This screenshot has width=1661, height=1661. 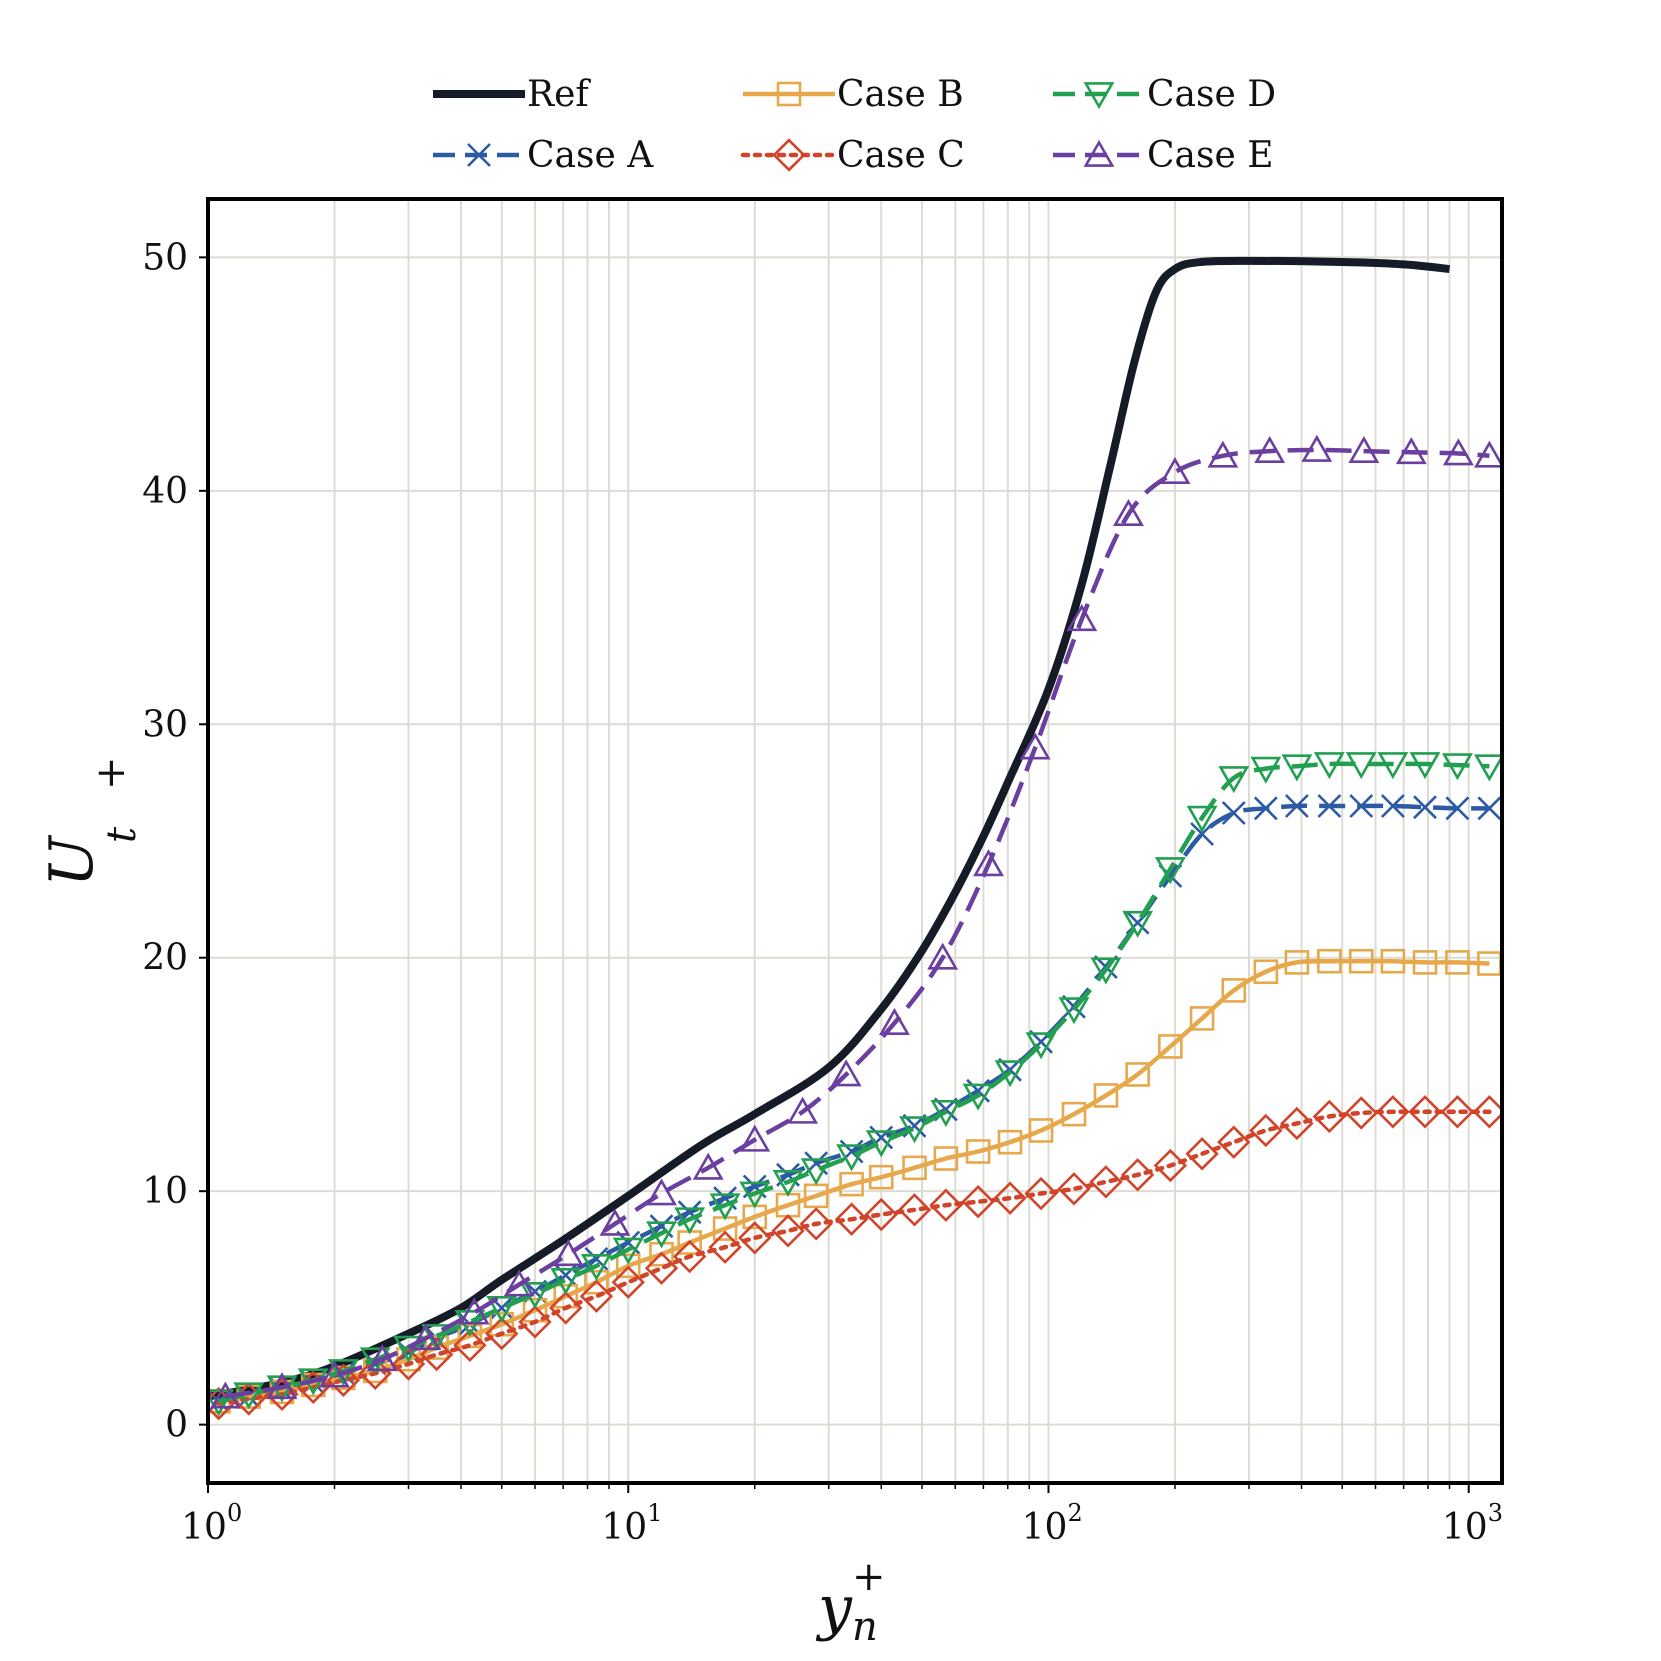 I want to click on x-tick-label-exp: 1, so click(x=654, y=1513).